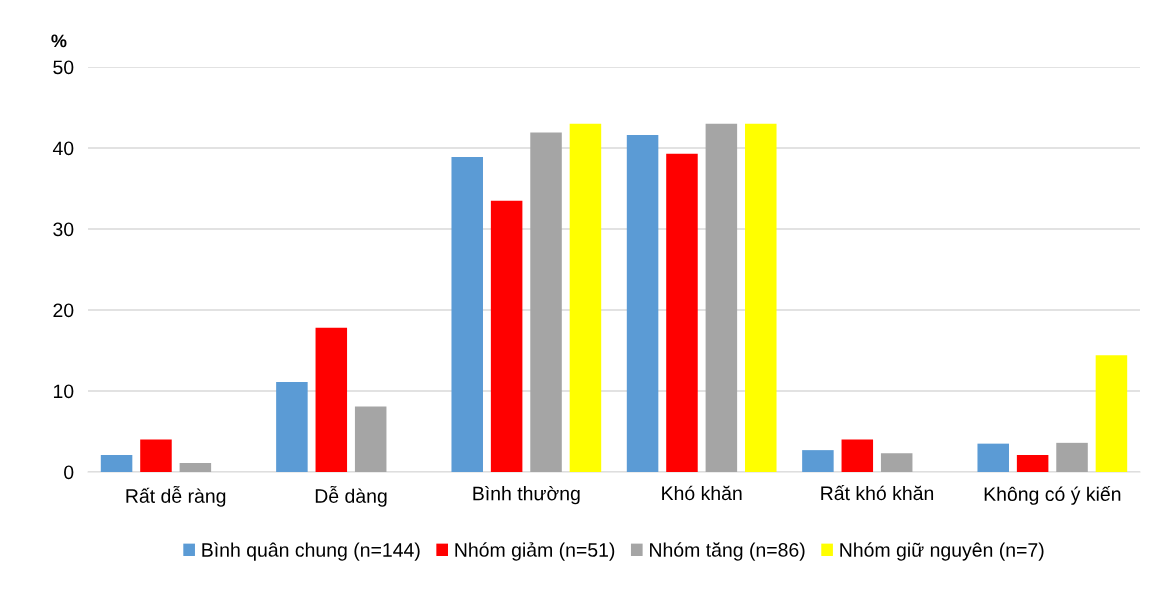  I want to click on legend-label: Nhóm giữ nguyên (n=7), so click(942, 551).